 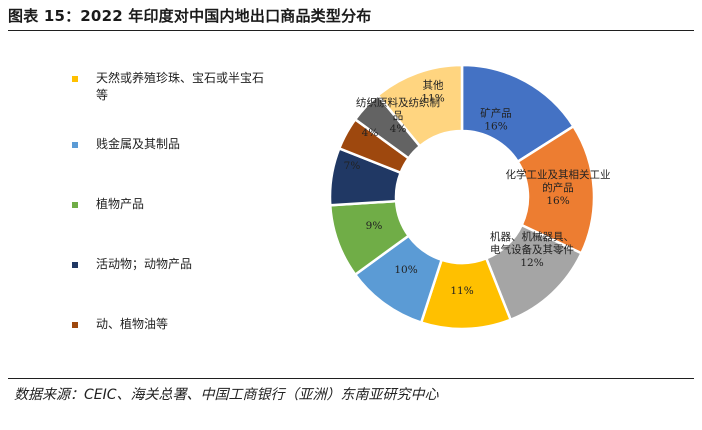 I want to click on slice-label: 纺织原料及纺织制, so click(x=398, y=102).